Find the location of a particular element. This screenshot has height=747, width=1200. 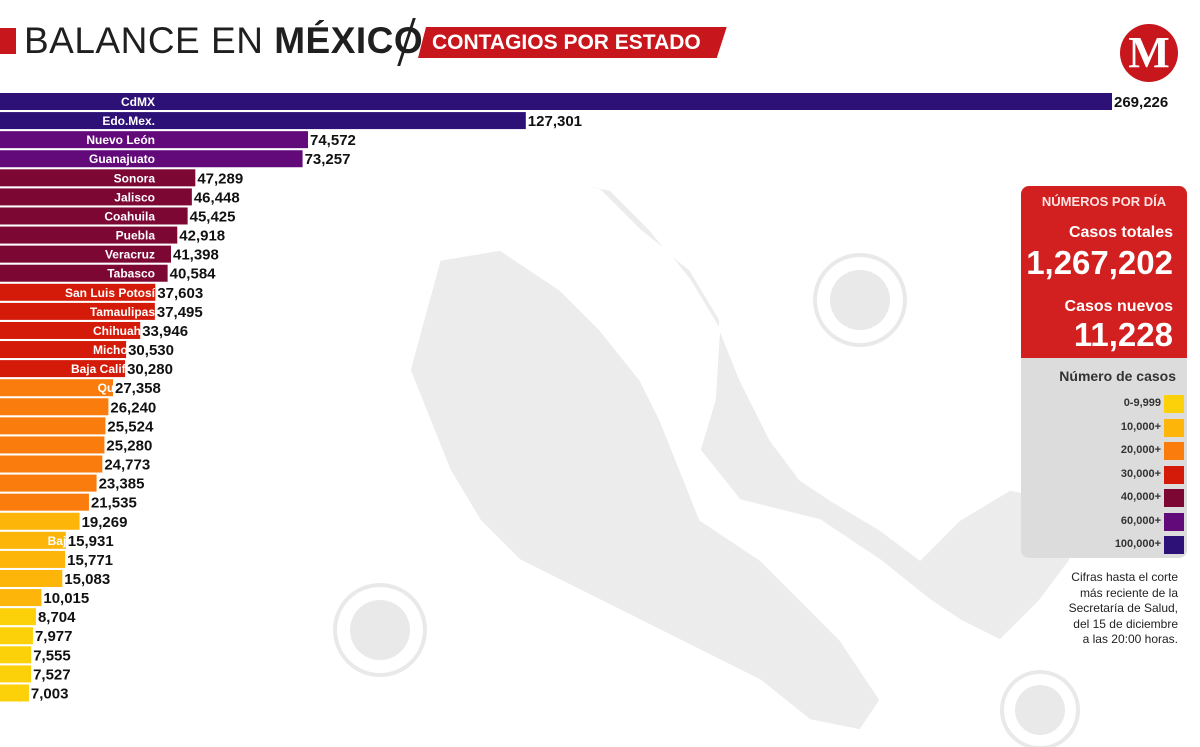

bar-value-label: 15,083 is located at coordinates (87, 579).